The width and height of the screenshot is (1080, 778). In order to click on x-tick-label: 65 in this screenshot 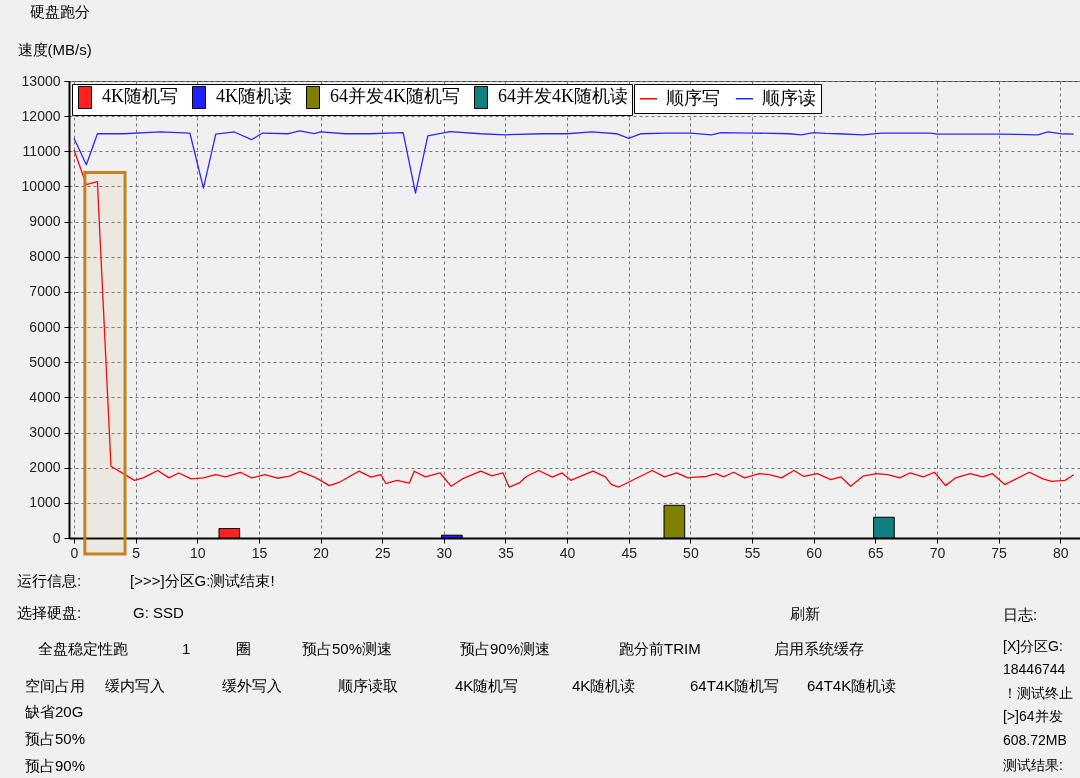, I will do `click(876, 552)`.